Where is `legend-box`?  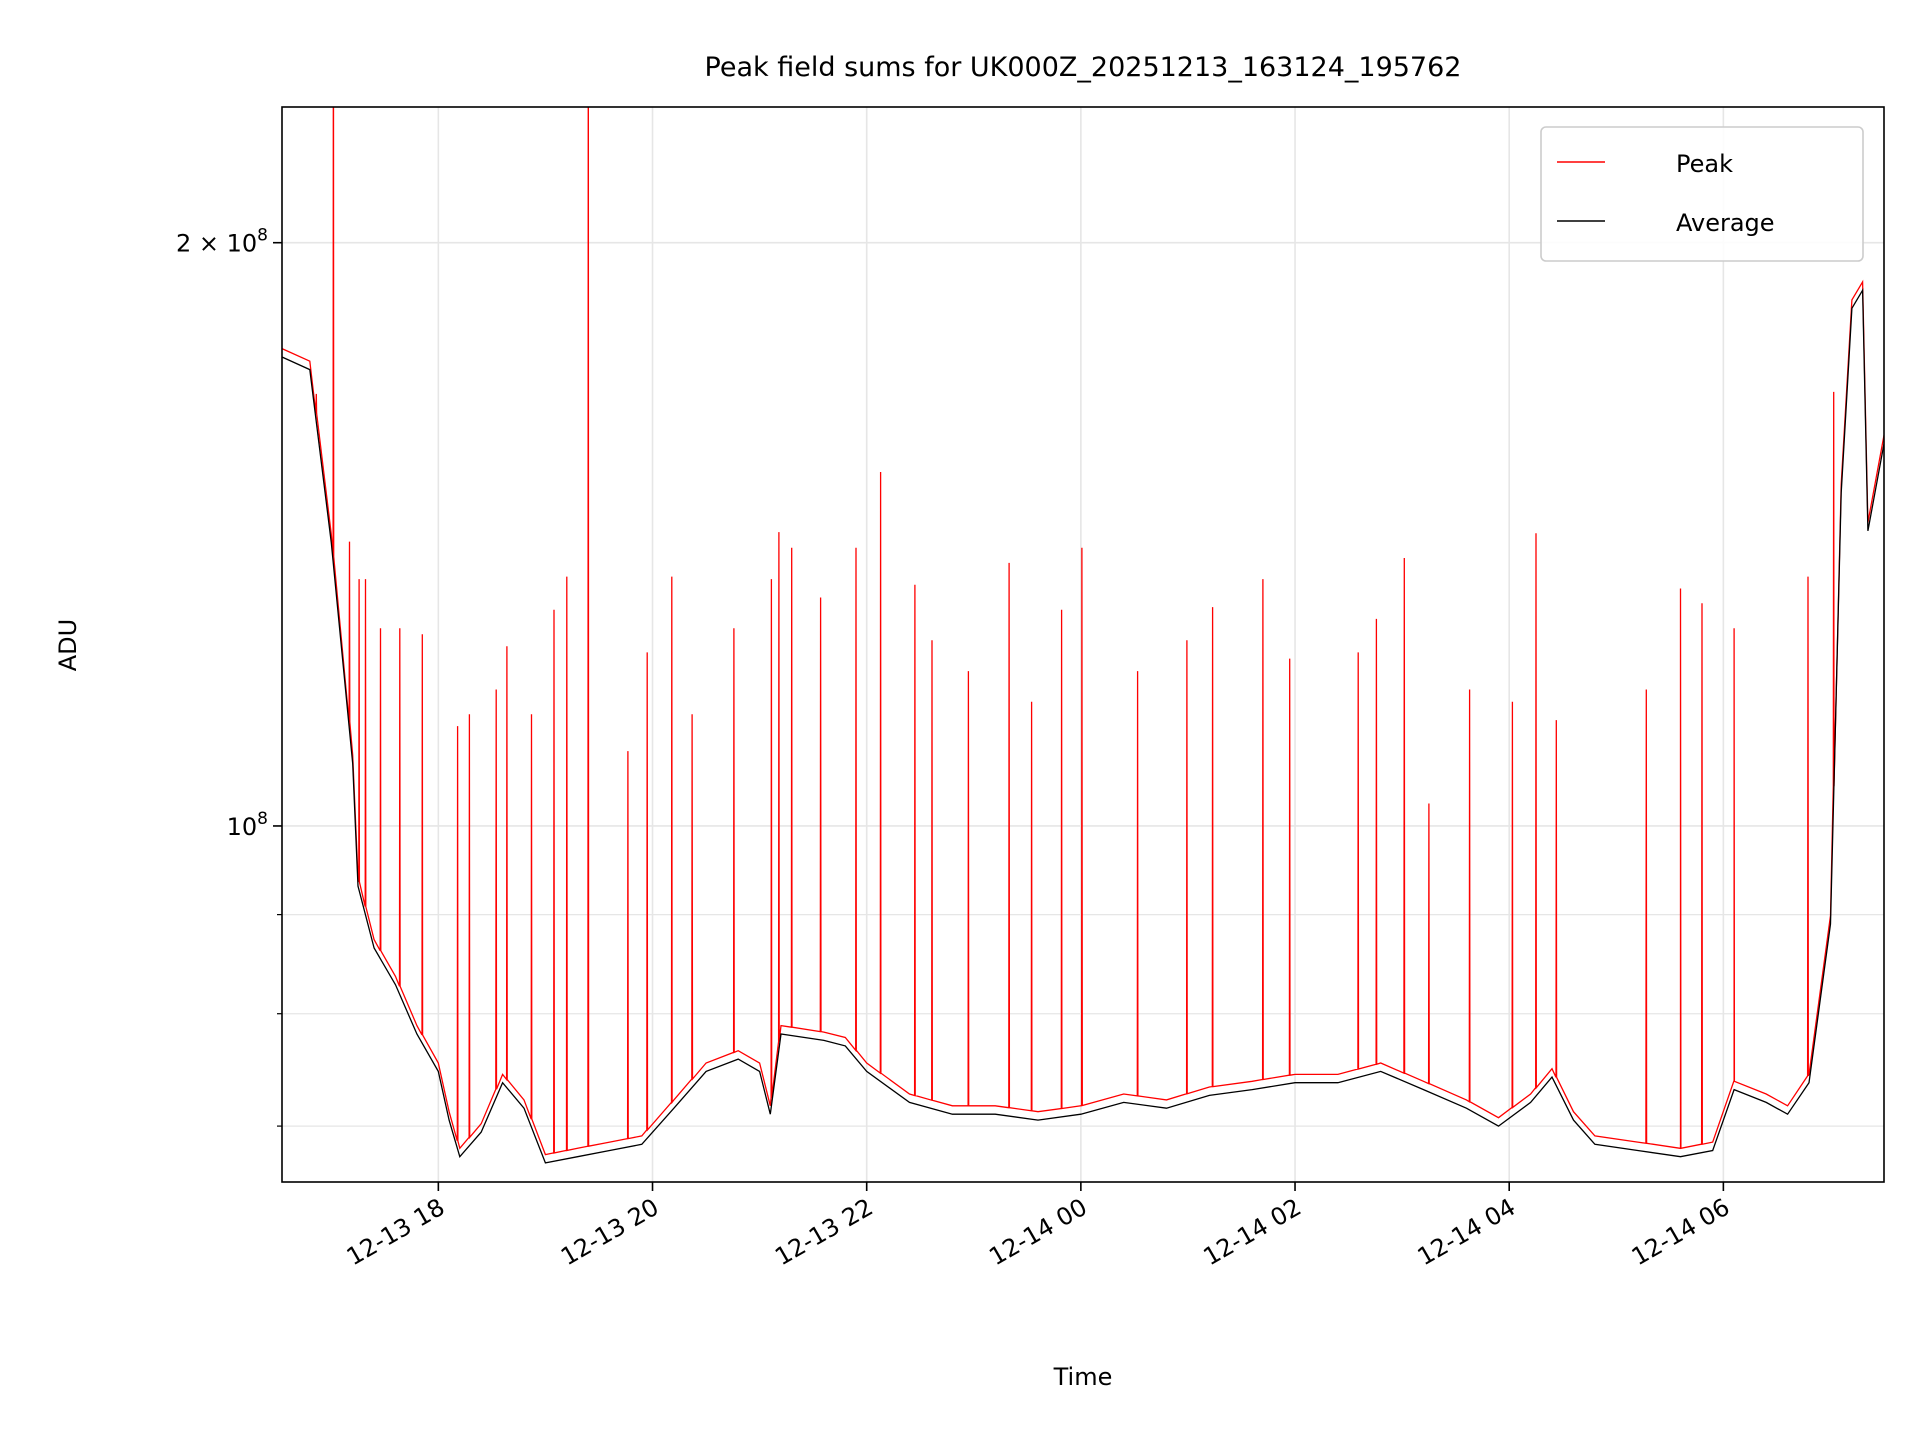
legend-box is located at coordinates (1702, 194).